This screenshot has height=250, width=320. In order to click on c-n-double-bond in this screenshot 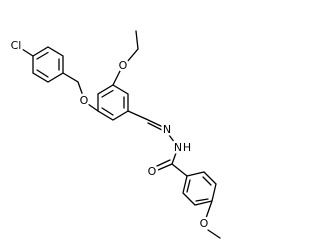, I will do `click(154, 124)`.